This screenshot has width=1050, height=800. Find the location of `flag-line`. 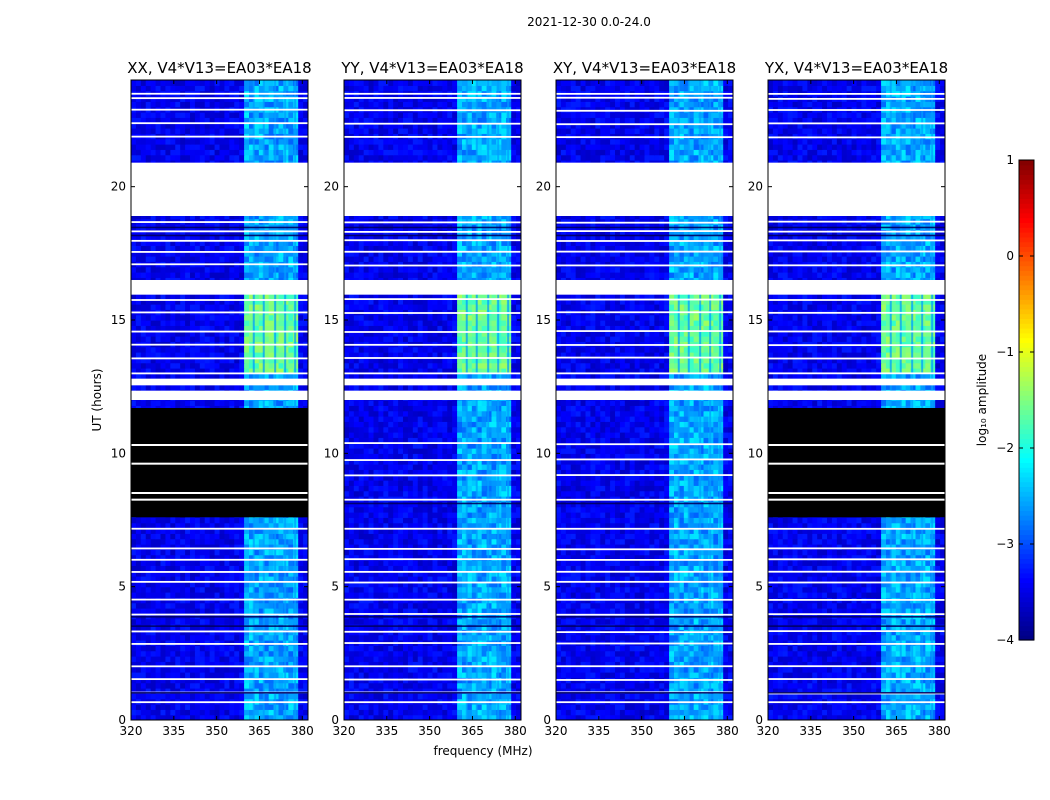

flag-line is located at coordinates (219, 528).